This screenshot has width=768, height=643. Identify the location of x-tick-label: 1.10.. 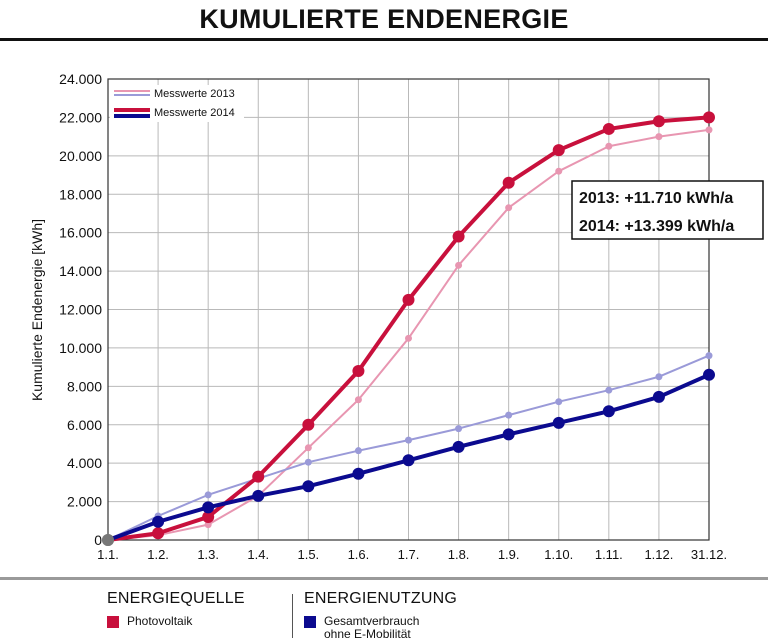
(558, 554).